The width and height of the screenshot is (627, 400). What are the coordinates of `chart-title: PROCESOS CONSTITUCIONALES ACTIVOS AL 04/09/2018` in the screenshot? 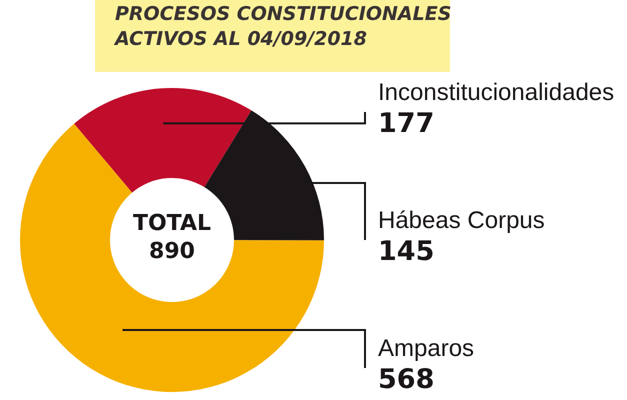 It's located at (282, 26).